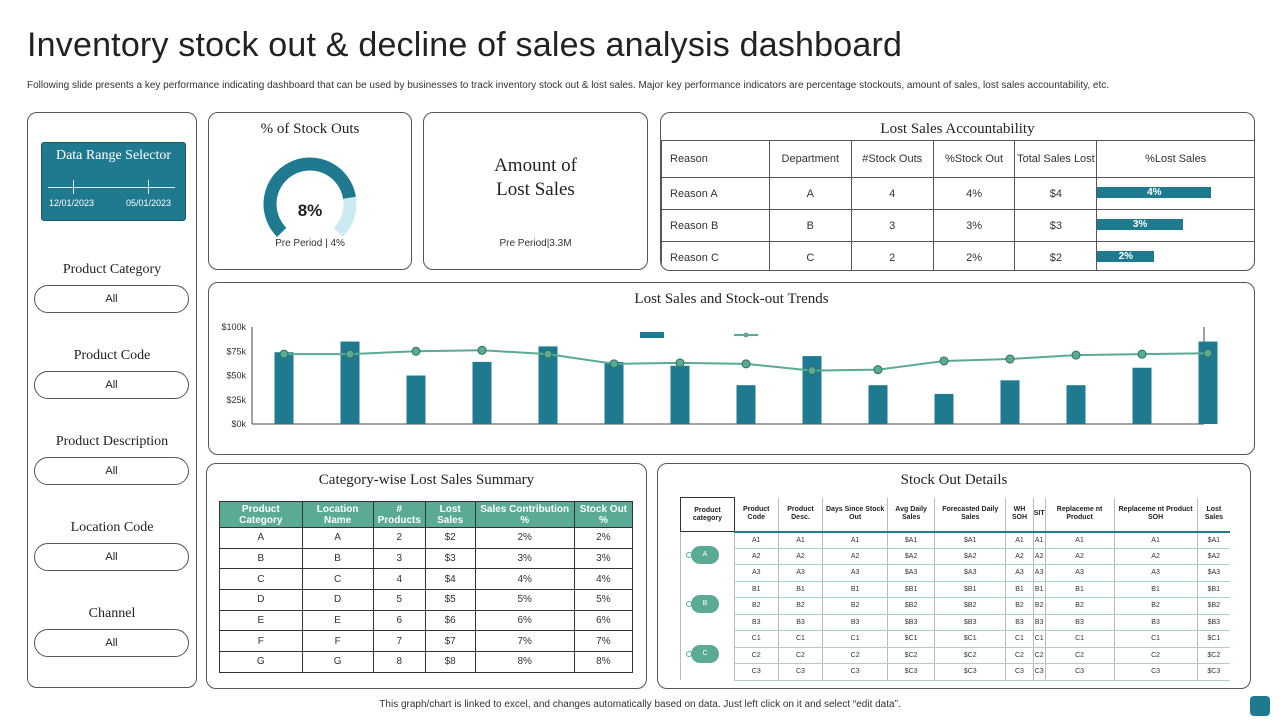 This screenshot has height=720, width=1280. I want to click on stockout-prev-period: Pre Period | 4%, so click(310, 243).